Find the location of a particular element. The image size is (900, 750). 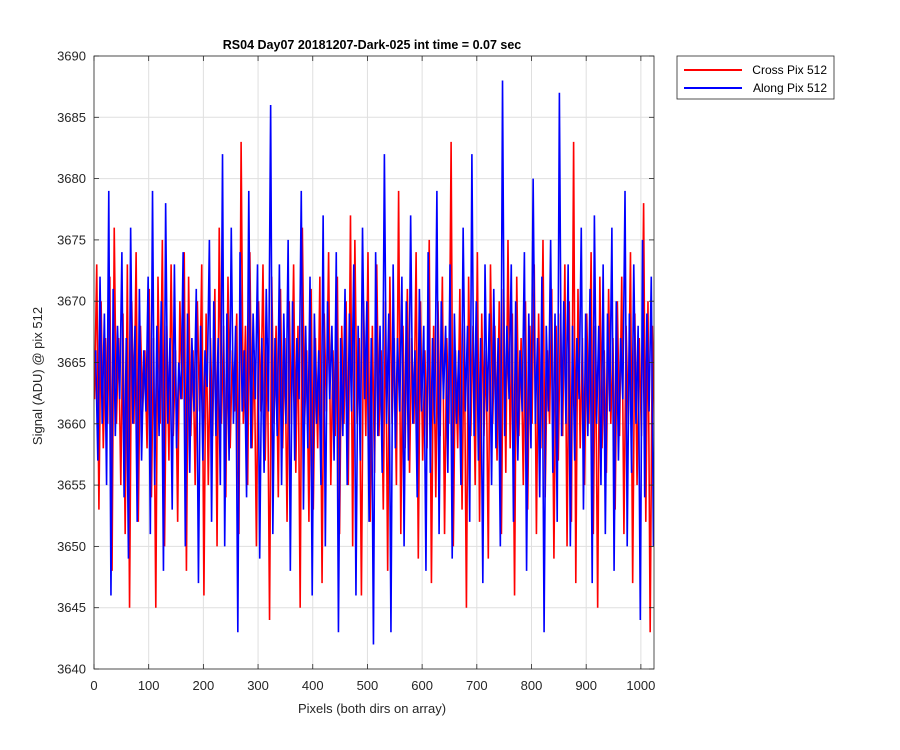

y-tick-label: 3645 is located at coordinates (71, 607).